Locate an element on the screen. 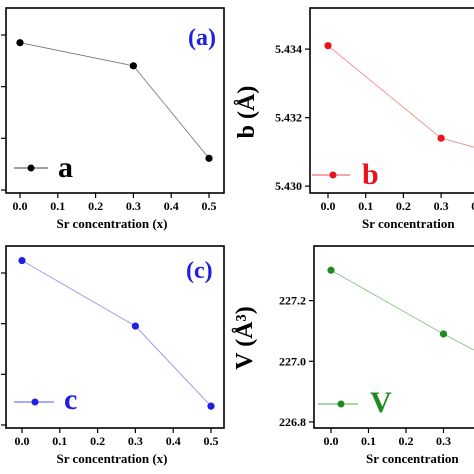 The width and height of the screenshot is (474, 474). panel-v-legend-label: V is located at coordinates (381, 402).